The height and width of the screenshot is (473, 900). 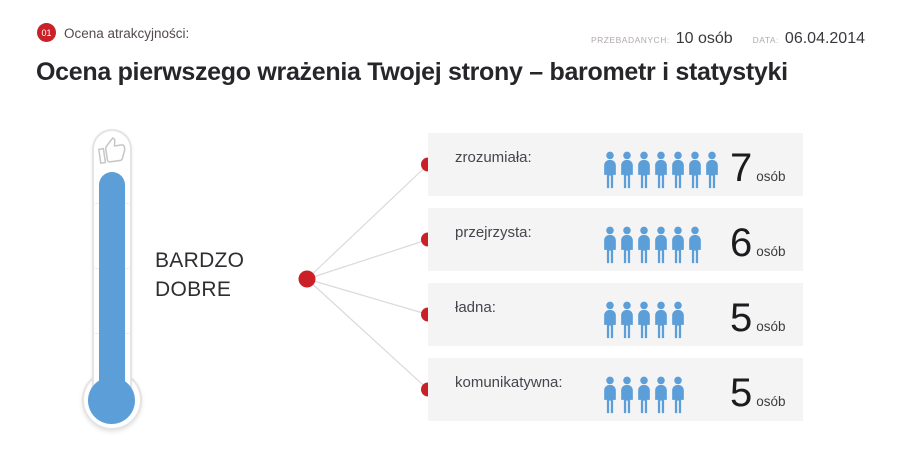 What do you see at coordinates (758, 164) in the screenshot?
I see `row-count-group: 7 osób` at bounding box center [758, 164].